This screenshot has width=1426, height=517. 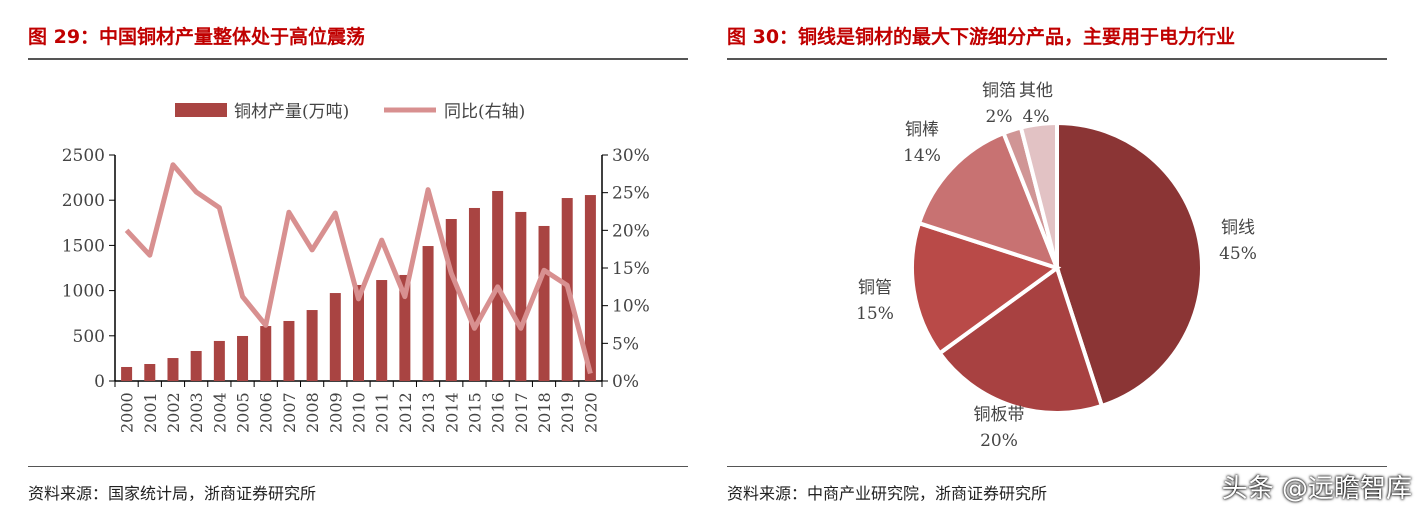 What do you see at coordinates (382, 330) in the screenshot?
I see `bar-2011` at bounding box center [382, 330].